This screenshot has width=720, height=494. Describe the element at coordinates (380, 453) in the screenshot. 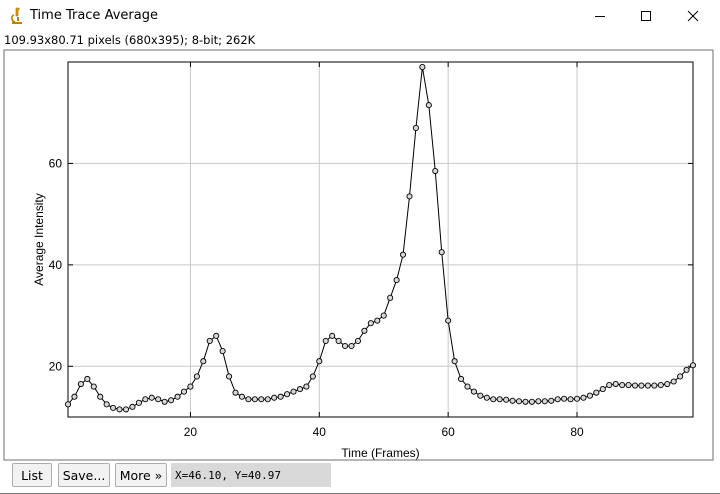

I see `x-axis-label: Time (Frames)` at that location.